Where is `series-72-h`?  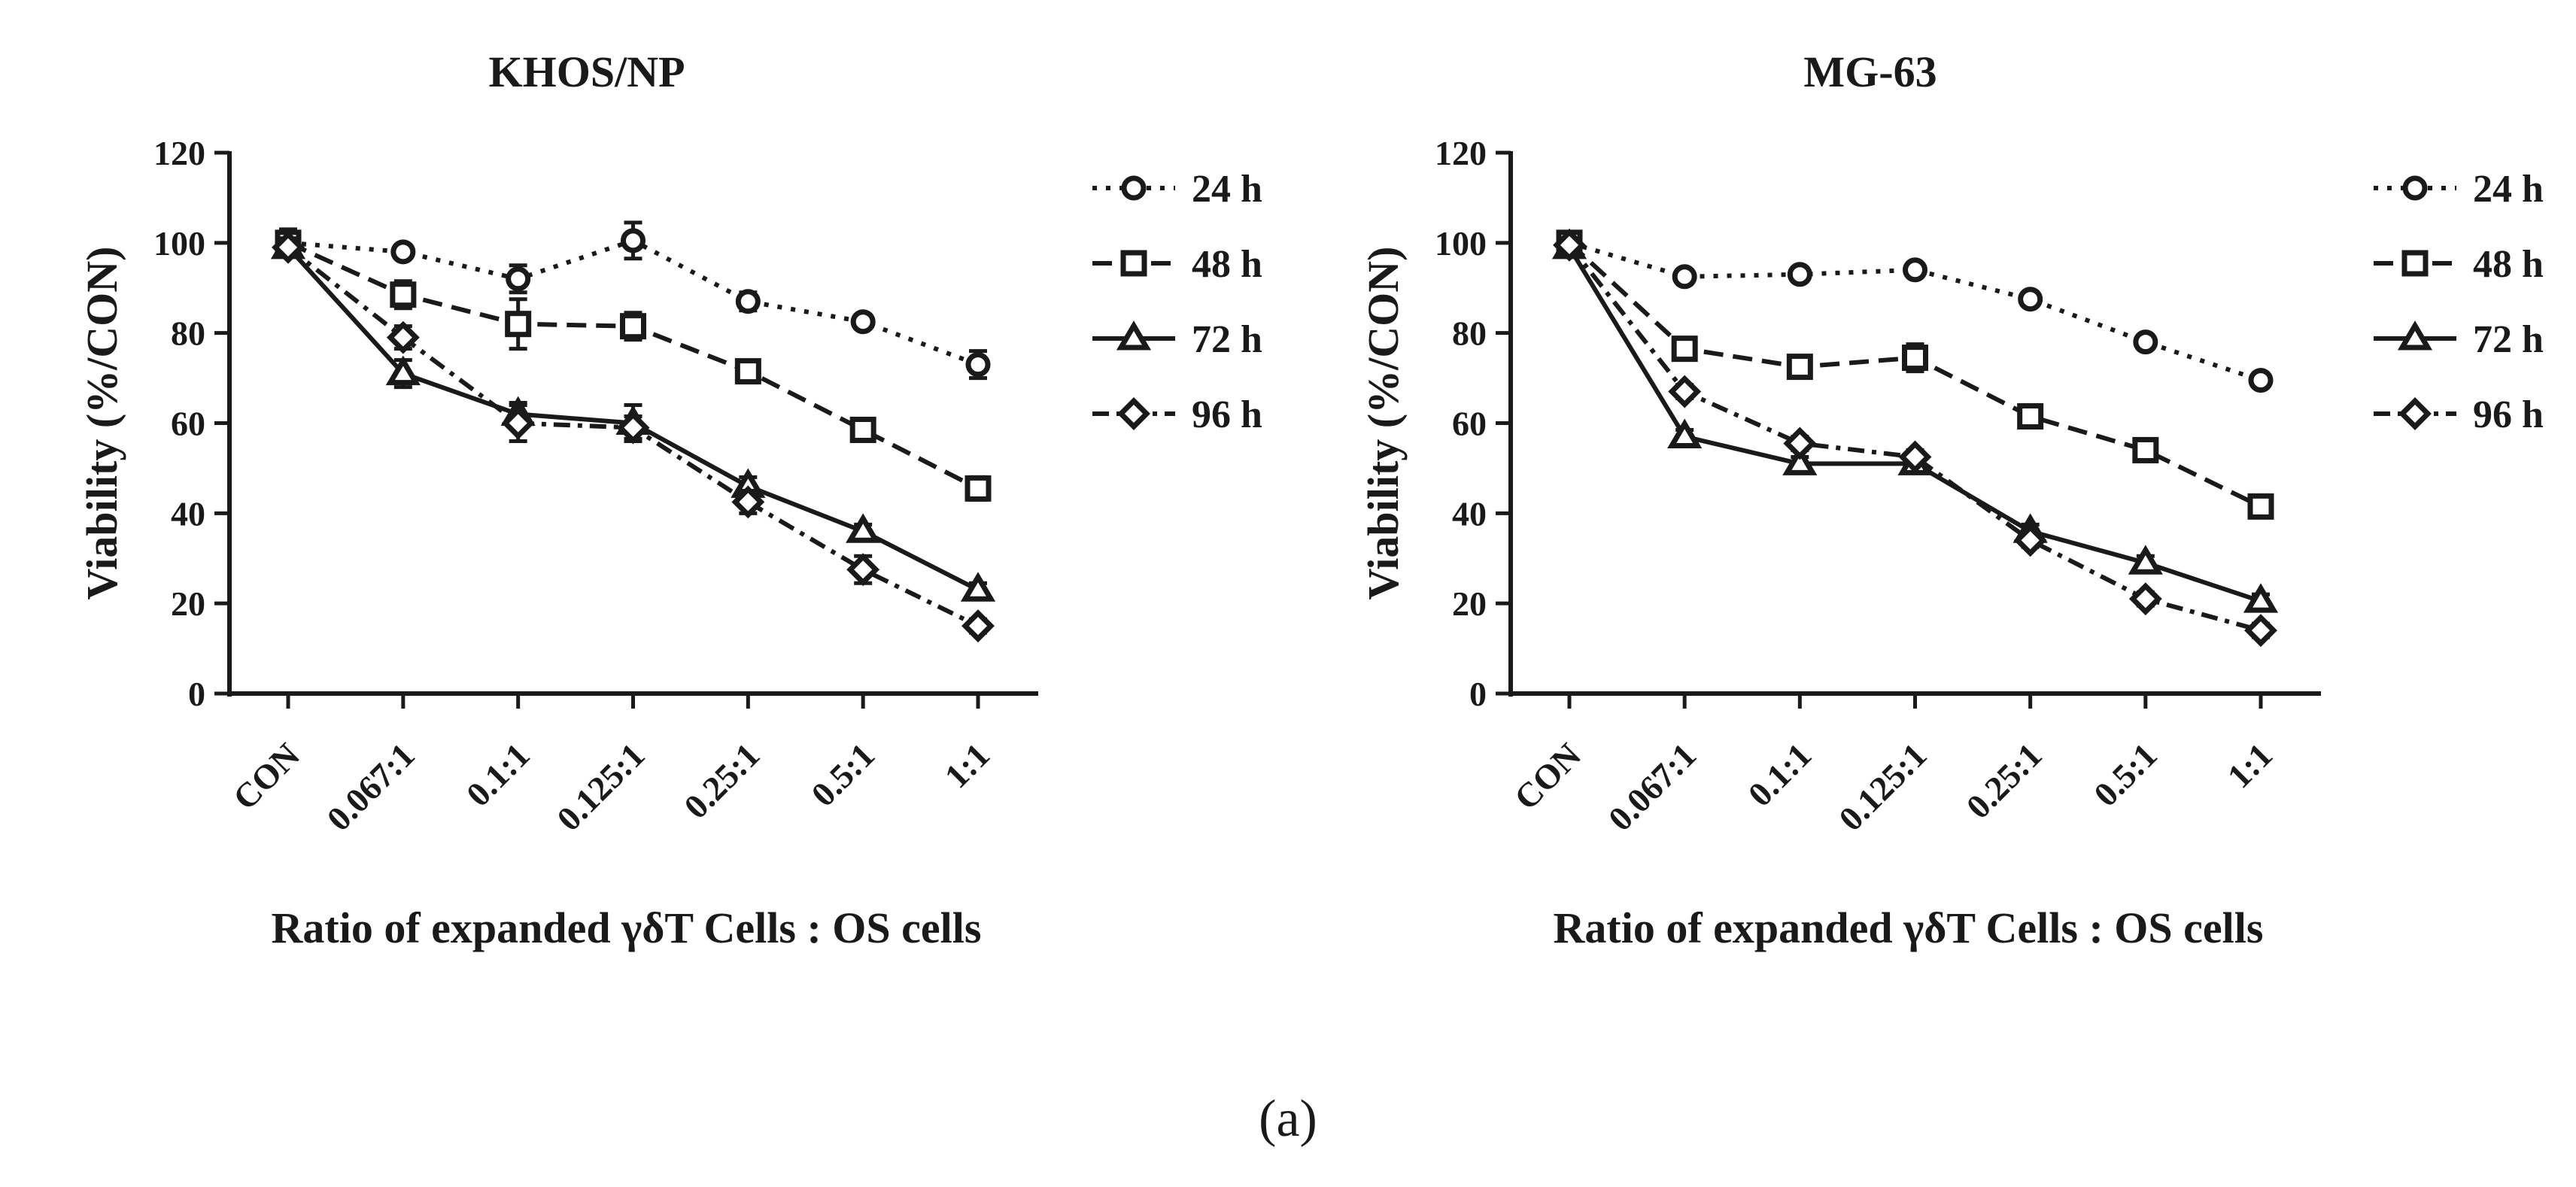 series-72-h is located at coordinates (1915, 421).